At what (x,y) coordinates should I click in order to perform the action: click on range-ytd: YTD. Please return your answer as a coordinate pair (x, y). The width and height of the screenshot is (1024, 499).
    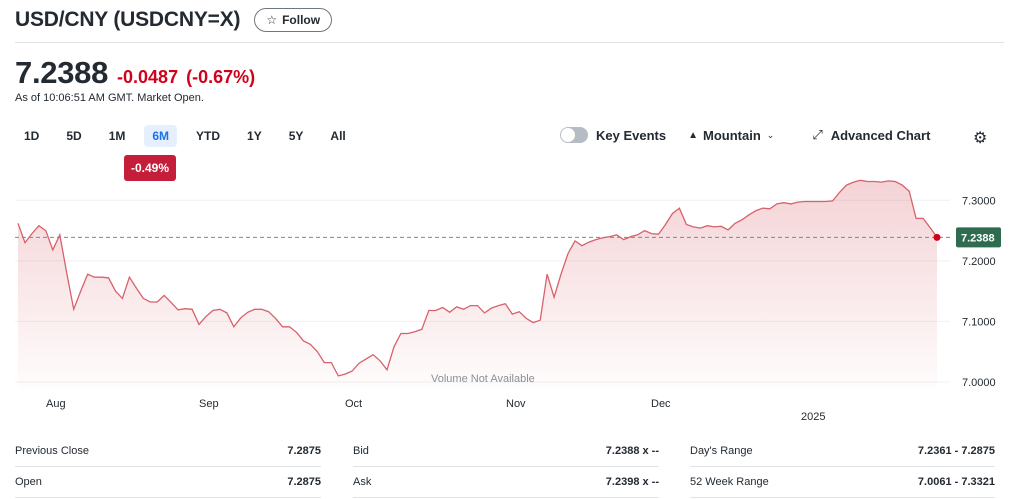
    Looking at the image, I should click on (208, 136).